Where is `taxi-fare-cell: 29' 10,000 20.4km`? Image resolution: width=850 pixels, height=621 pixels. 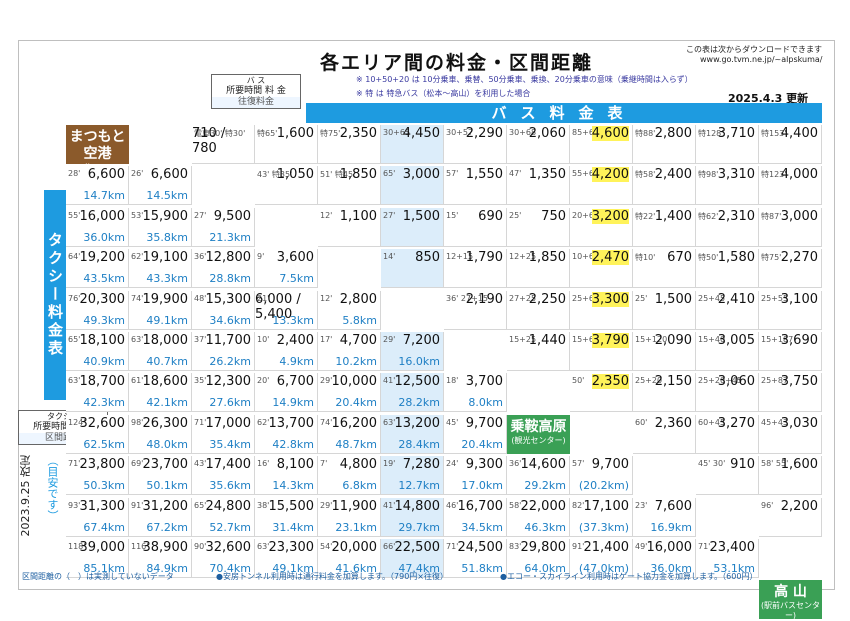
taxi-fare-cell: 29' 10,000 20.4km is located at coordinates (349, 393).